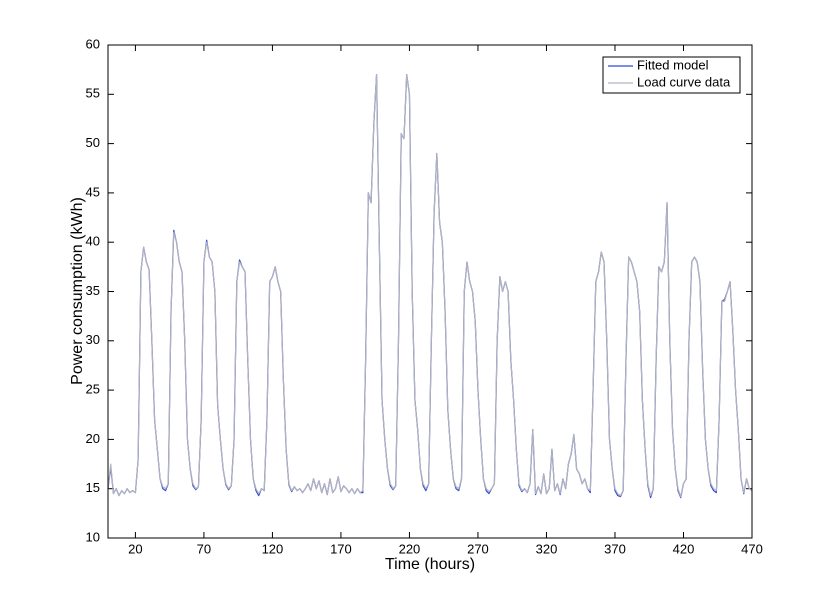  Describe the element at coordinates (273, 548) in the screenshot. I see `x-tick-label: 120` at that location.